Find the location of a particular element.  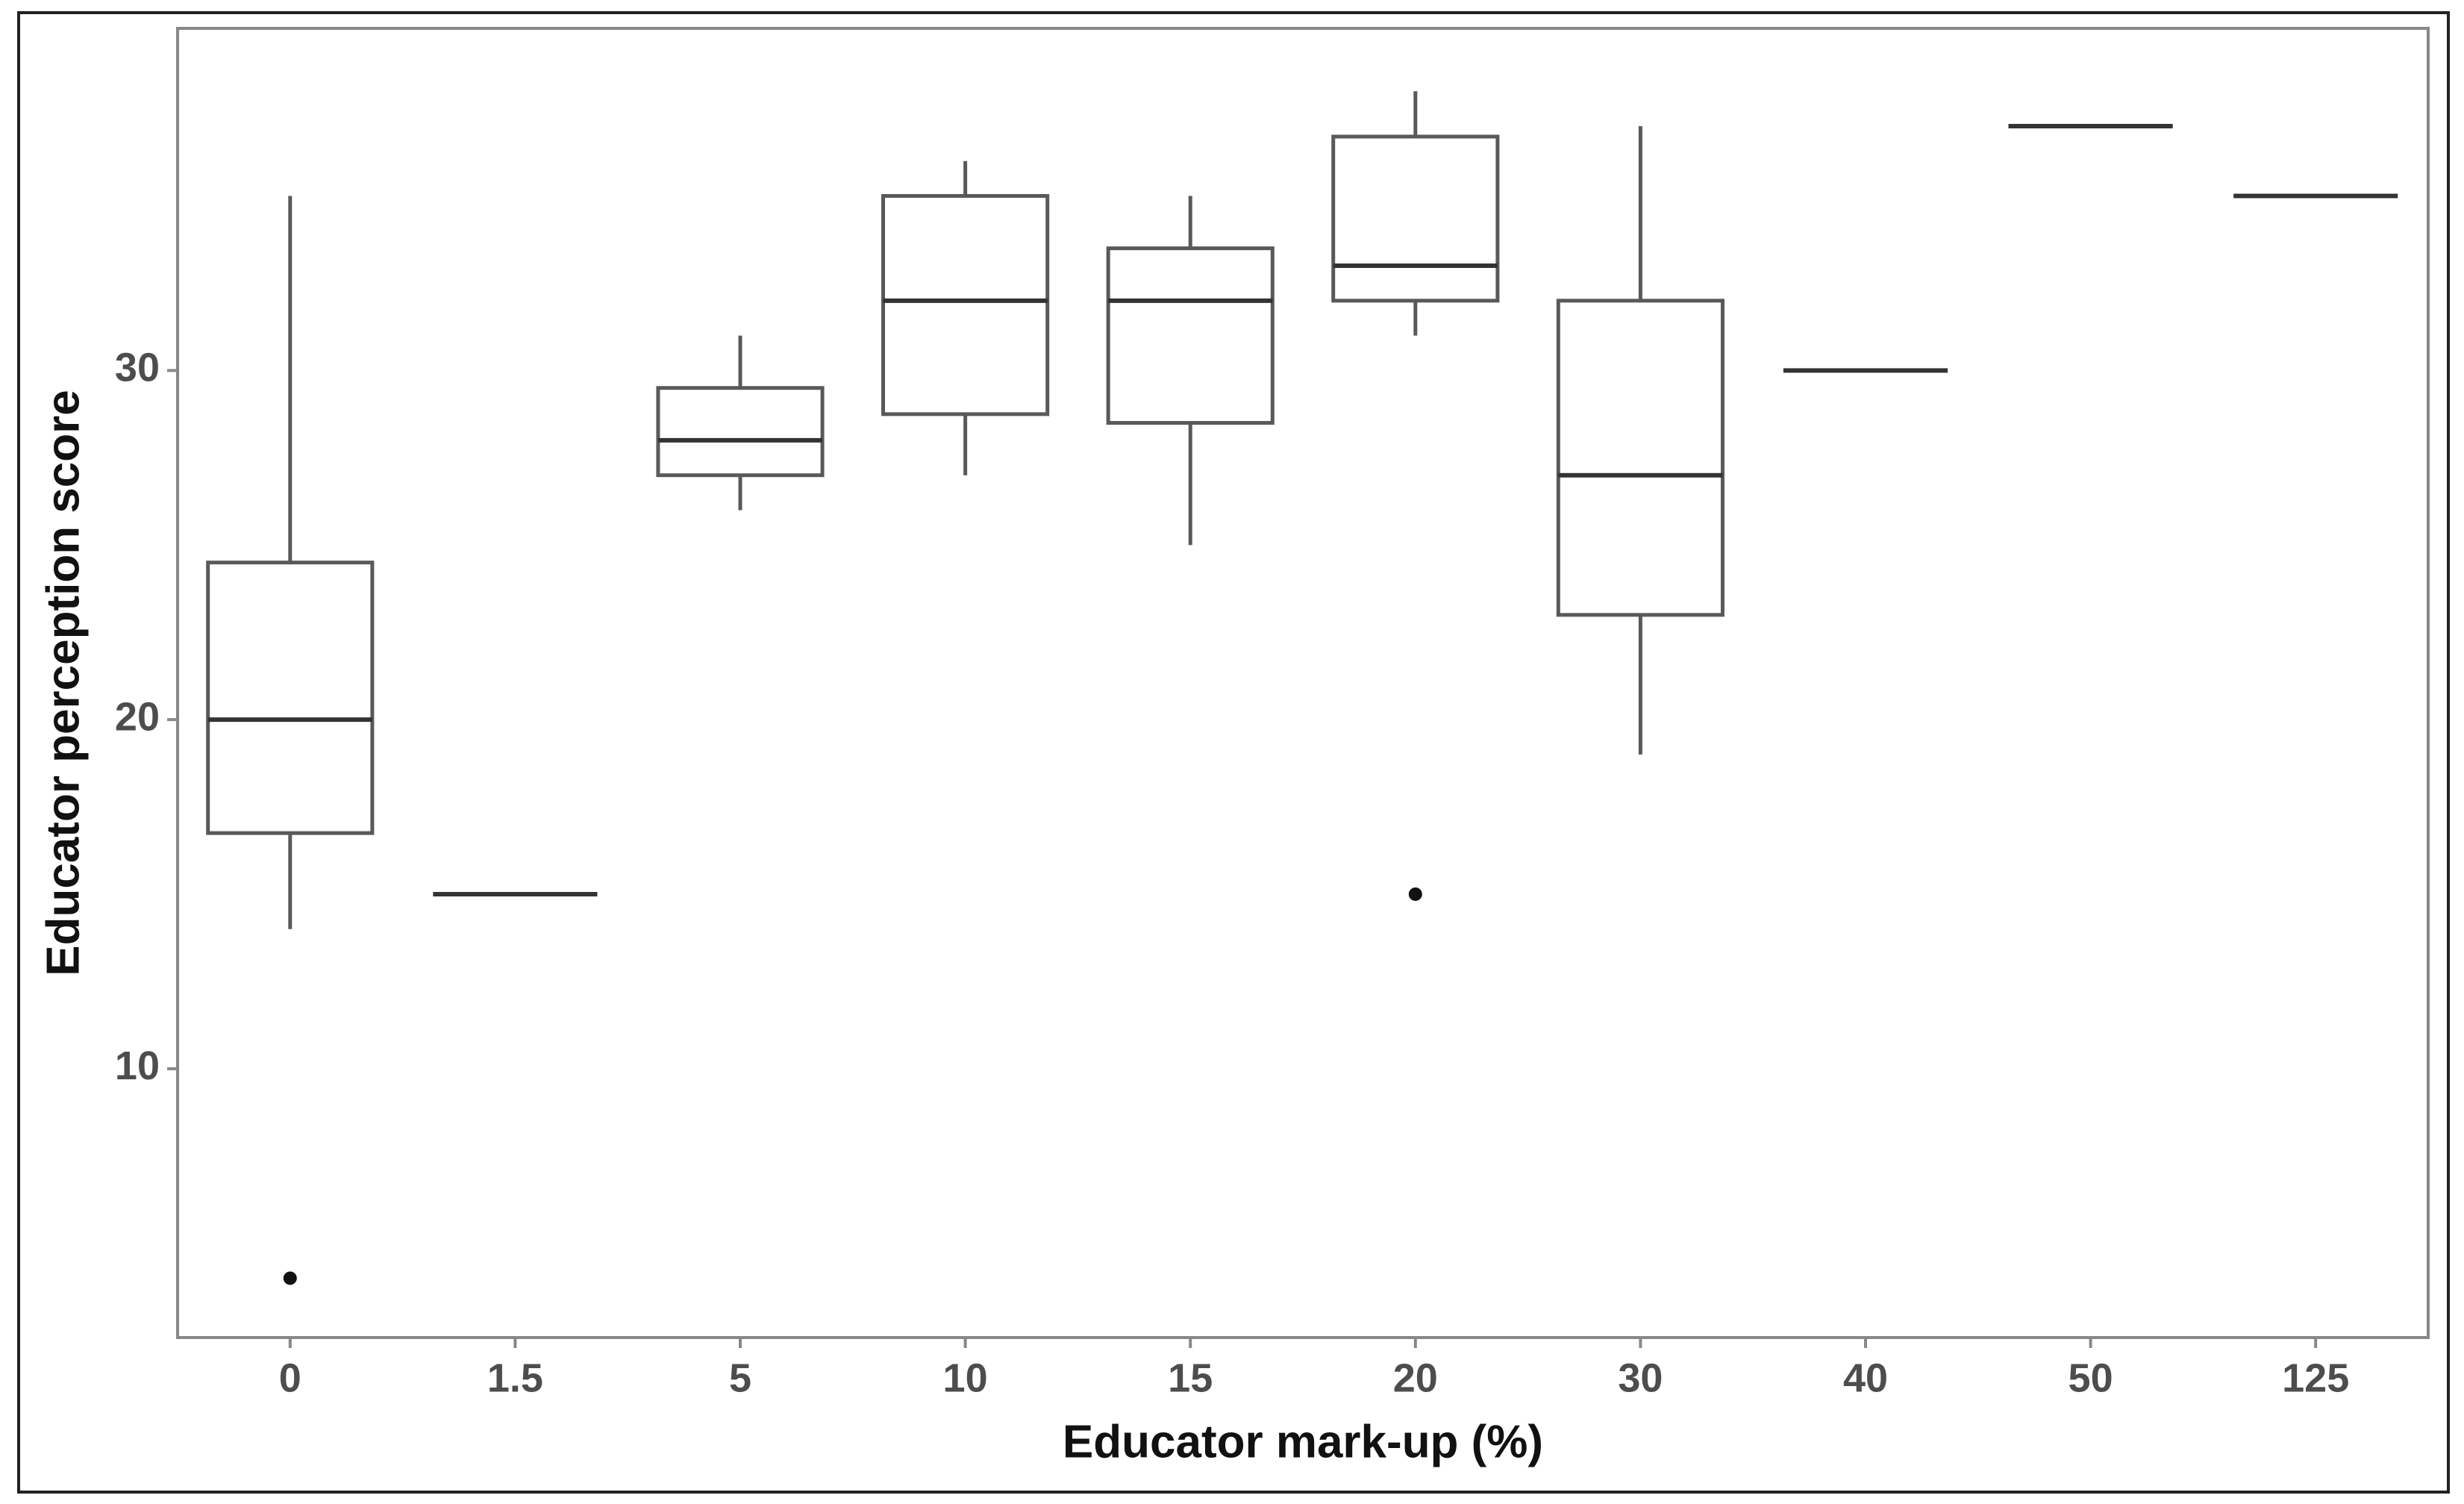

y-axis-title: Educator perception score is located at coordinates (63, 683).